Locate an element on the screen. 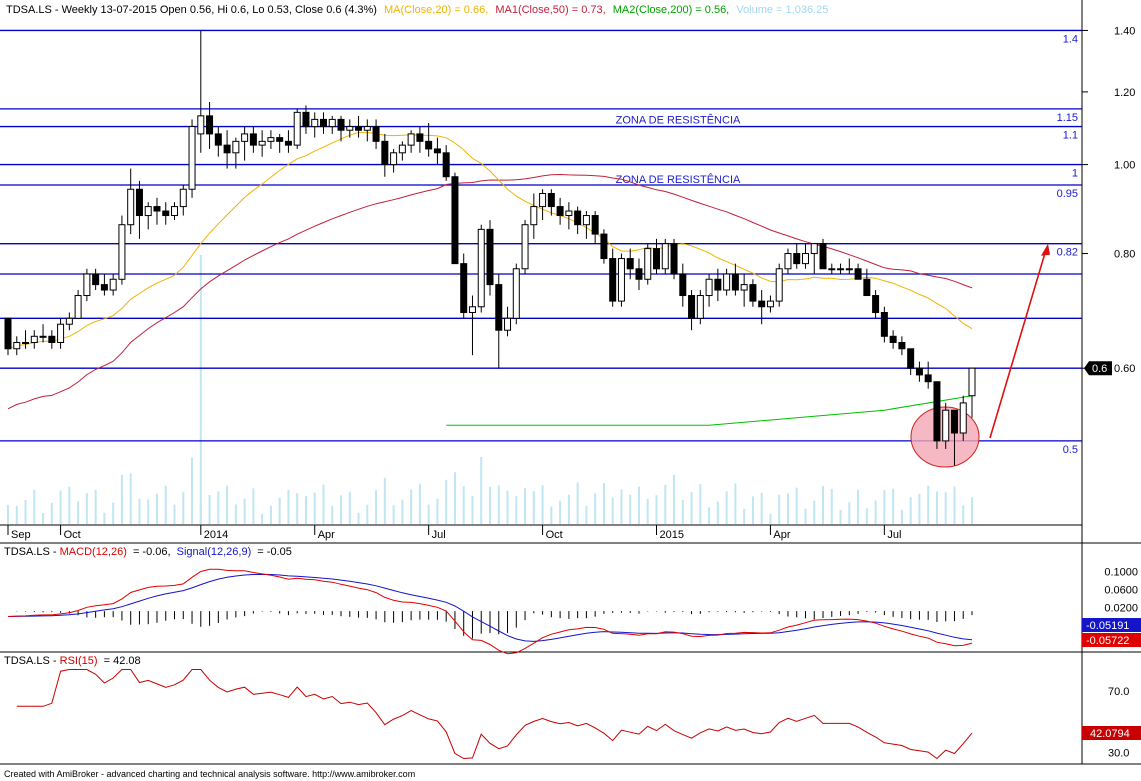  rsi-line is located at coordinates (494, 714).